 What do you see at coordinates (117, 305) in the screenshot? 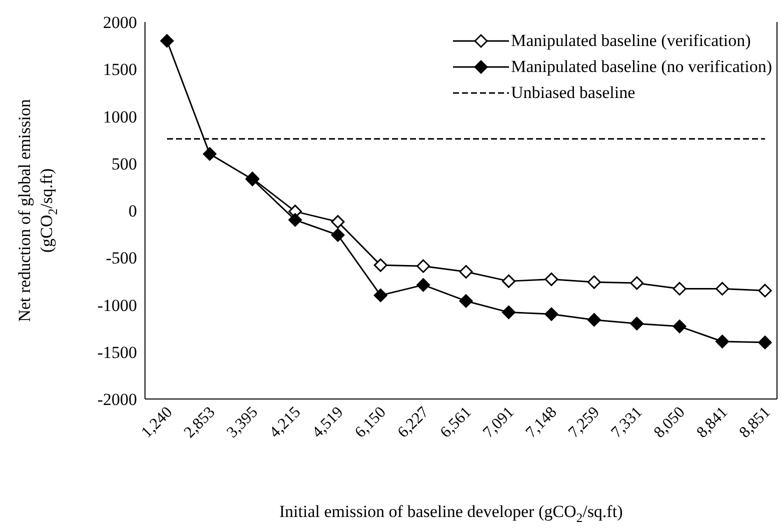
I see `y-tick-label: -1000` at bounding box center [117, 305].